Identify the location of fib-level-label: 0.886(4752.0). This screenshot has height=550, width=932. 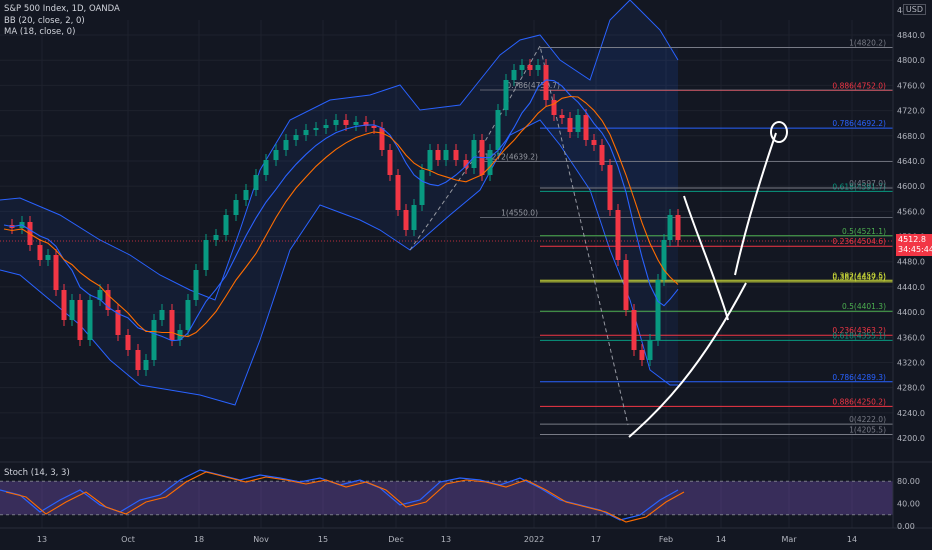
(859, 85).